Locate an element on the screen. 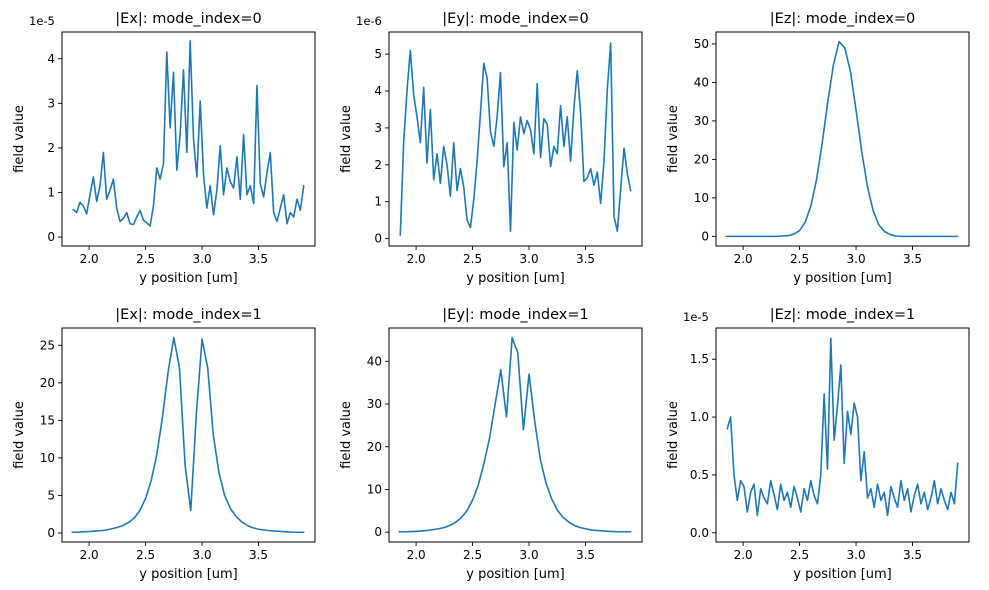 This screenshot has height=590, width=989. y-tick-label: 25 is located at coordinates (47, 345).